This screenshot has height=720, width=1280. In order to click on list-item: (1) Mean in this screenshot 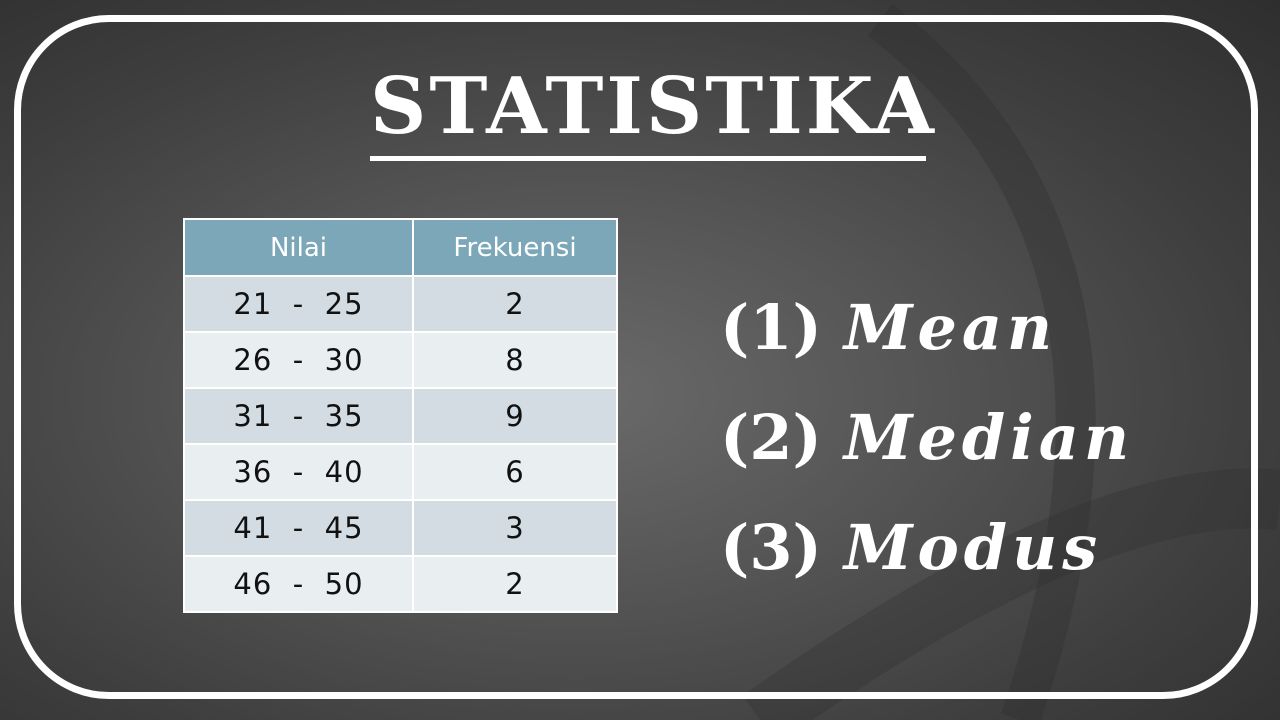, I will do `click(927, 327)`.